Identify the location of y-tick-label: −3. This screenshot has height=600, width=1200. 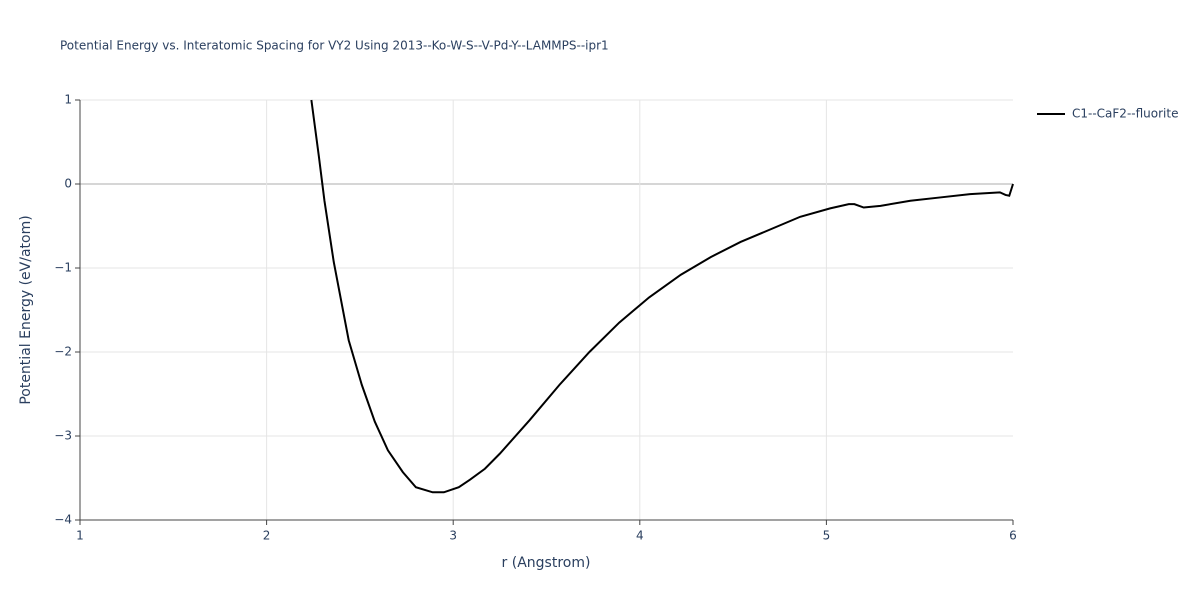
(63, 436).